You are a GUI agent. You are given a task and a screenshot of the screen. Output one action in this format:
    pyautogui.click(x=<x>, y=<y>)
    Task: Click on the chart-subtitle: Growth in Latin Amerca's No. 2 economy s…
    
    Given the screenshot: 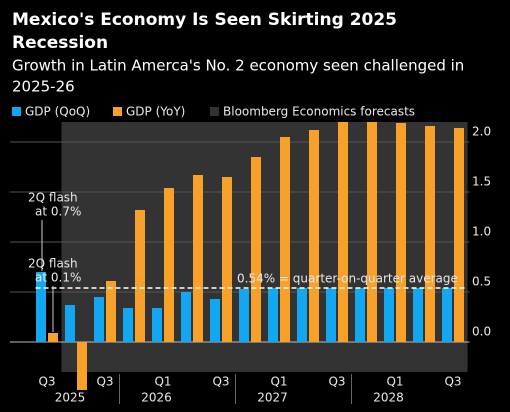 What is the action you would take?
    pyautogui.click(x=238, y=66)
    